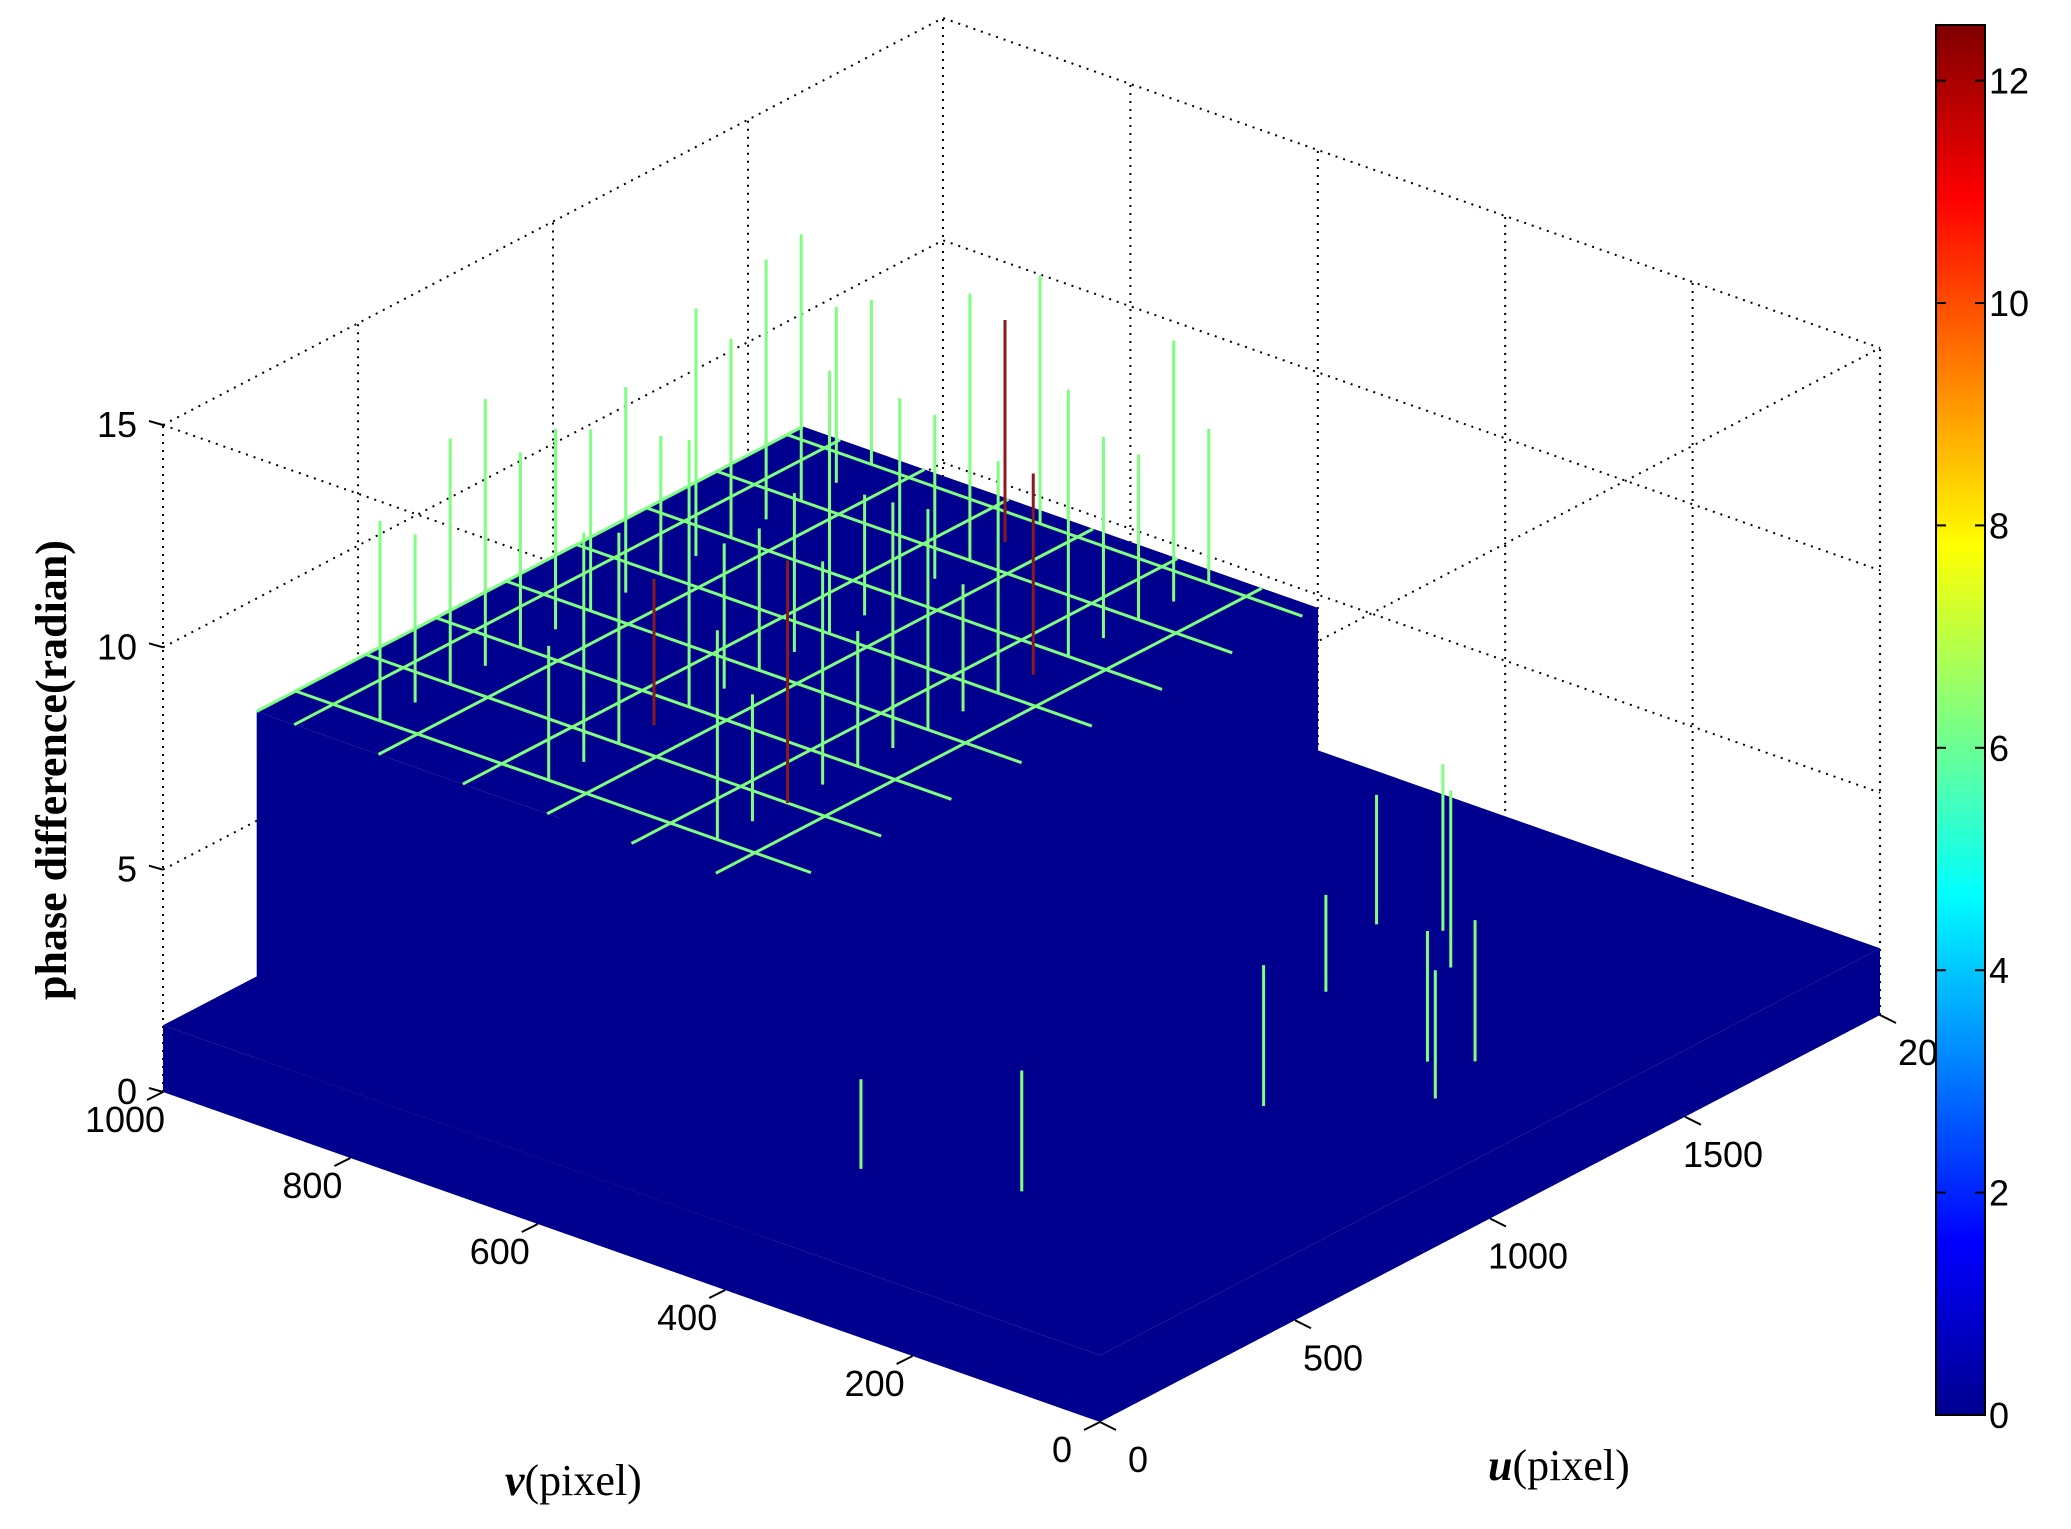  I want to click on u-tick-label-4: 20, so click(1918, 1052).